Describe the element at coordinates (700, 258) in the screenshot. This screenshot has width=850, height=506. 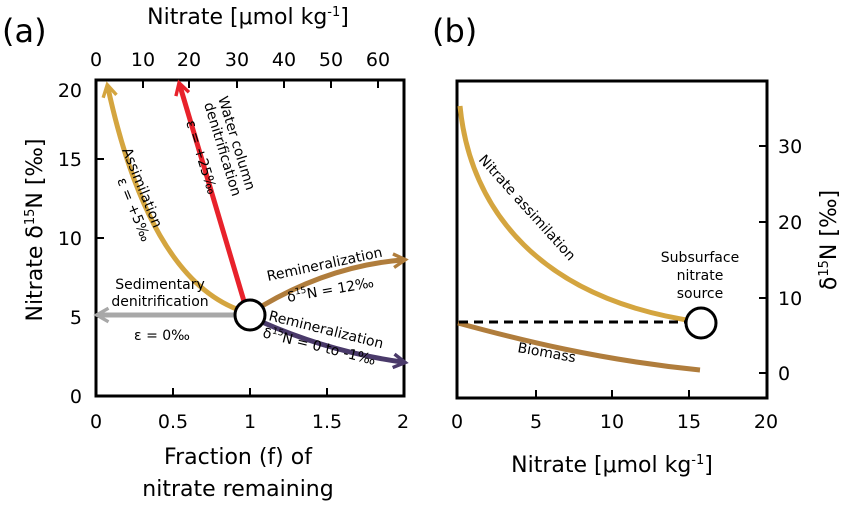
I see `source-label-line1: Subsurface` at that location.